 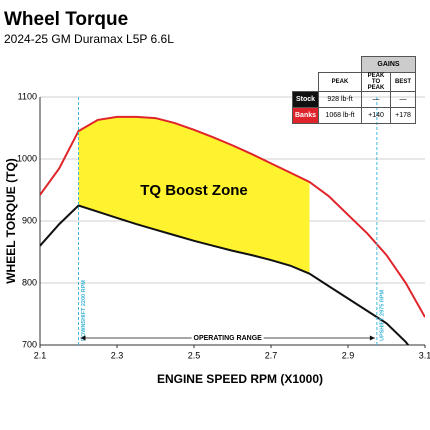 I want to click on shift-label: UPSHIFT 2975 RPM, so click(x=382, y=315).